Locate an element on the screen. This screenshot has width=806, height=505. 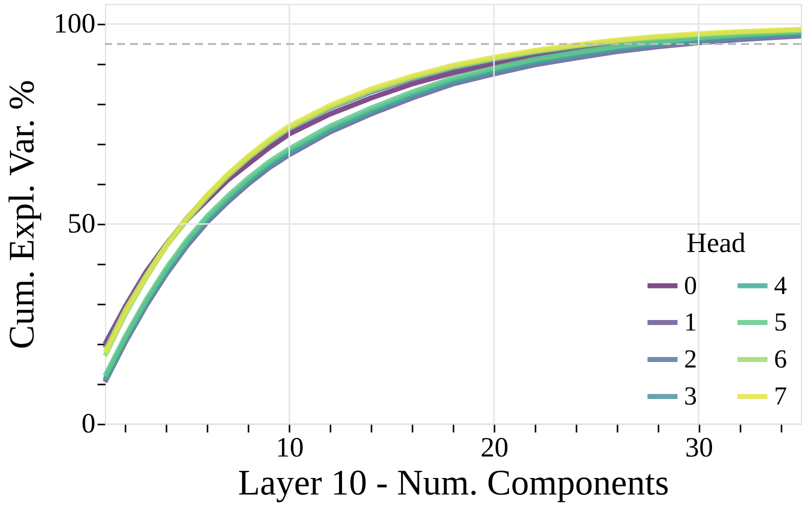
legend-label: 4 is located at coordinates (780, 285).